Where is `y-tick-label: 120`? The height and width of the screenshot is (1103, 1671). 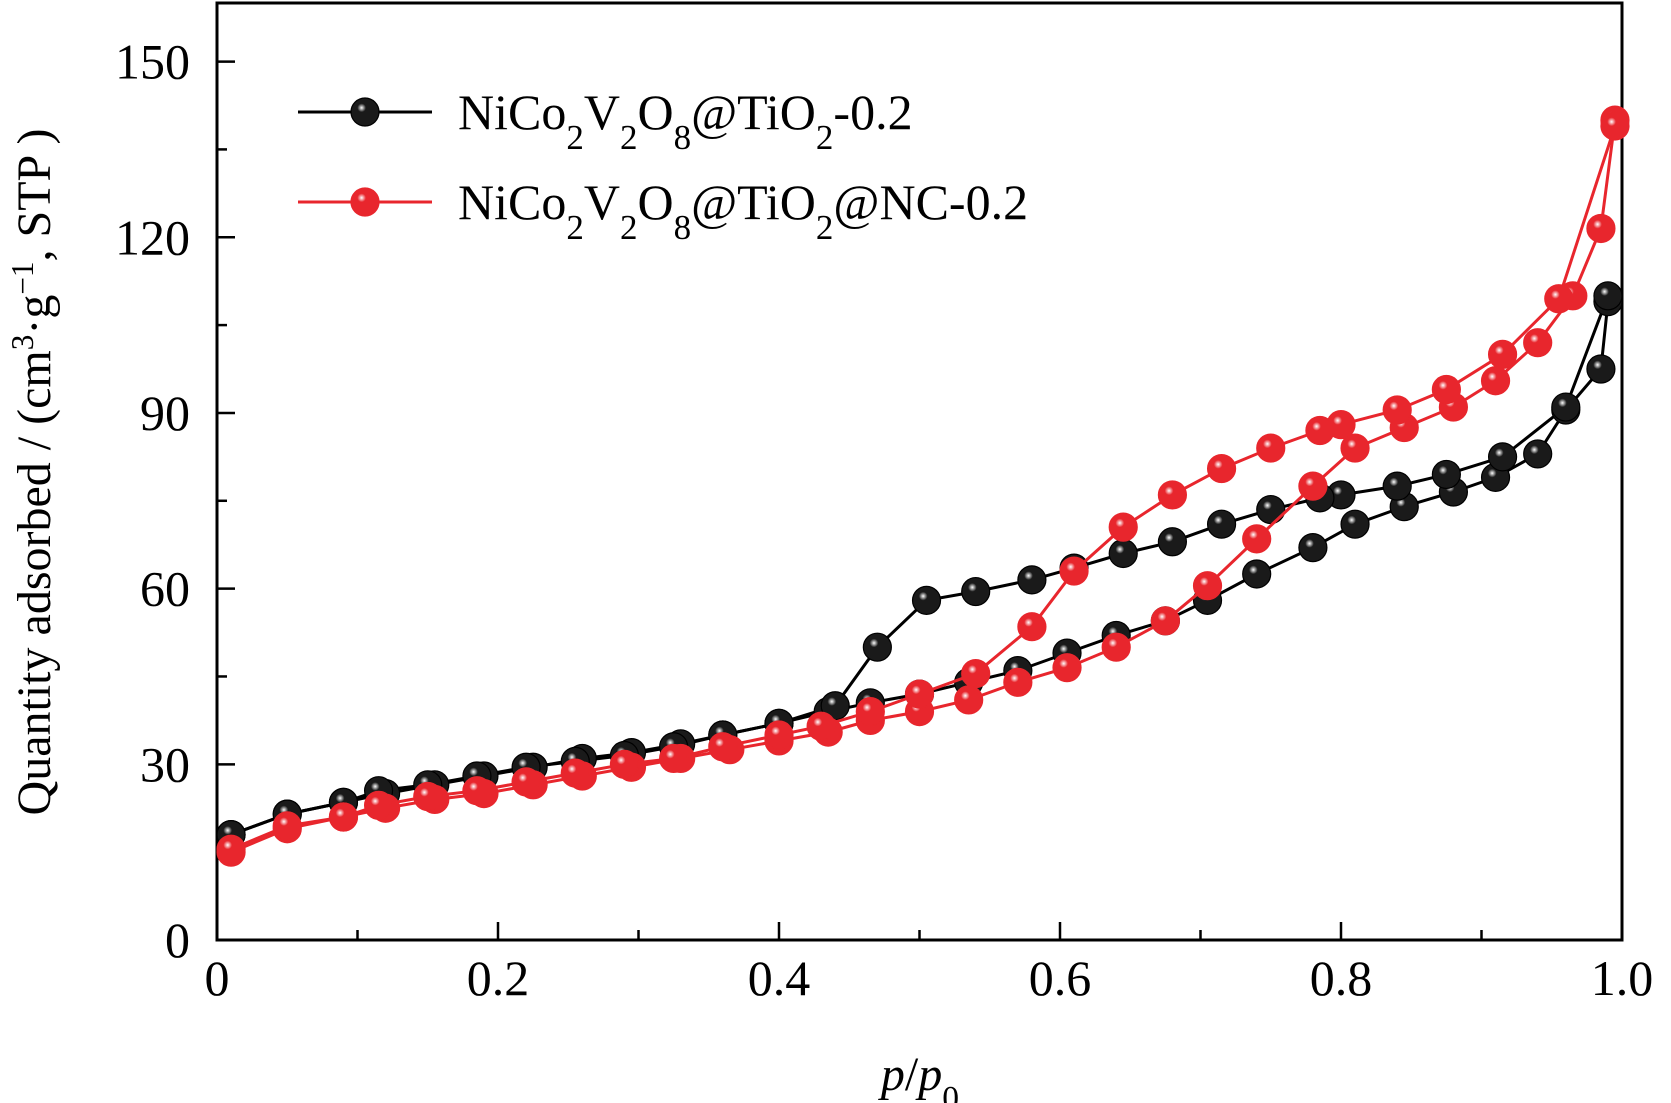
y-tick-label: 120 is located at coordinates (152, 237).